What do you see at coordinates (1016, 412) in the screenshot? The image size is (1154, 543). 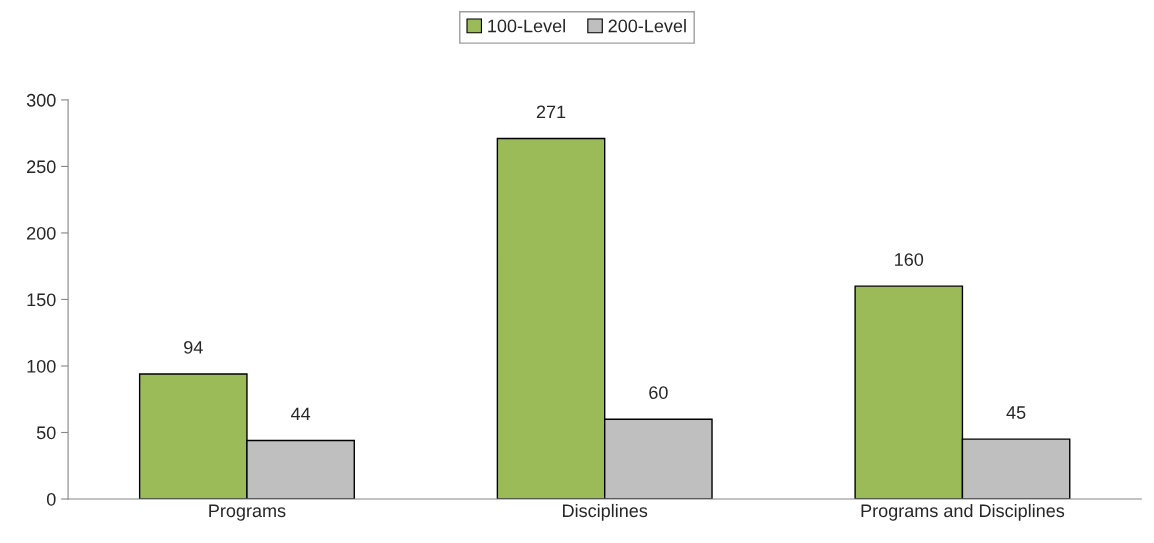 I see `data-label: 45` at bounding box center [1016, 412].